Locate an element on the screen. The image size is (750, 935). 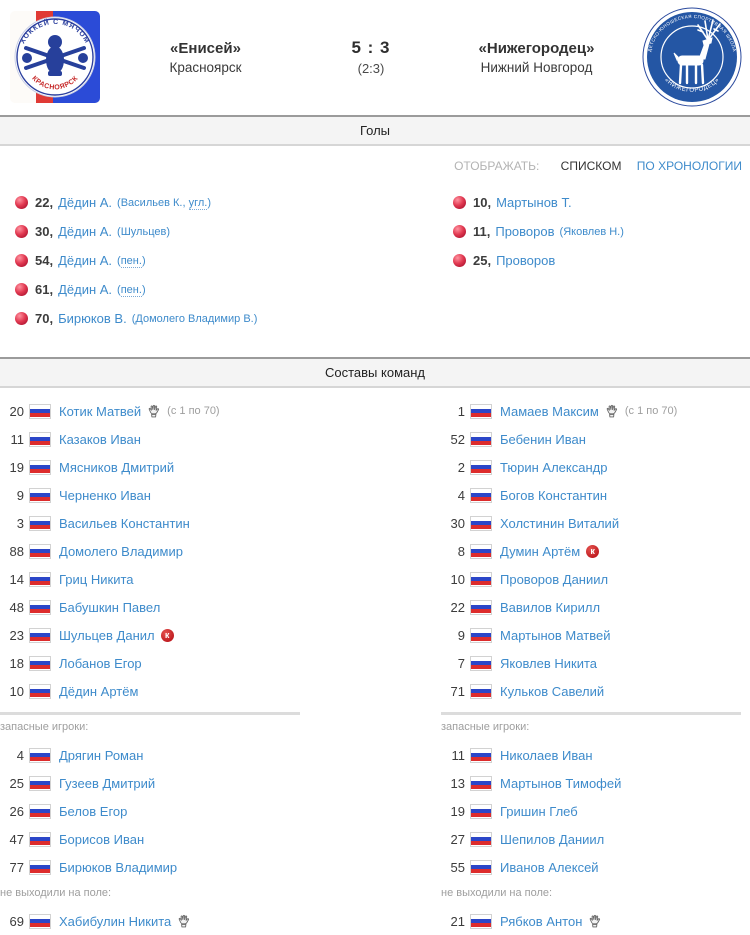
player-name-link: Борисов Иван is located at coordinates (102, 839).